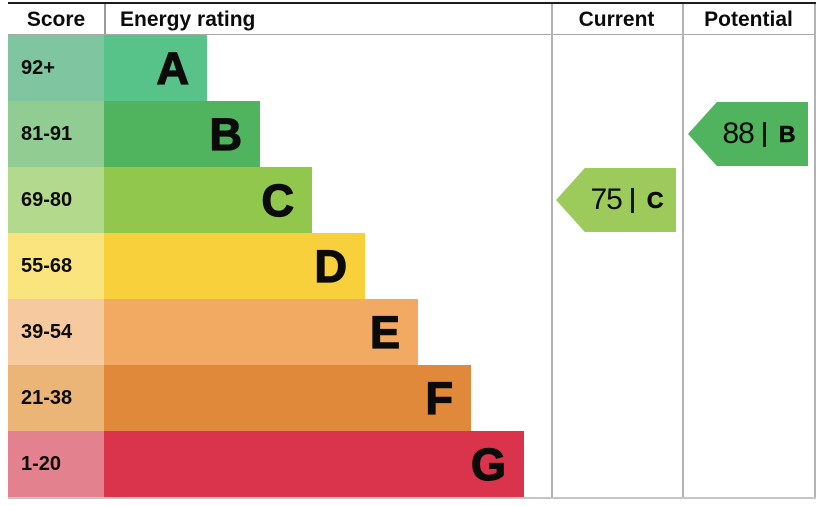  I want to click on band-bar-a: A, so click(155, 68).